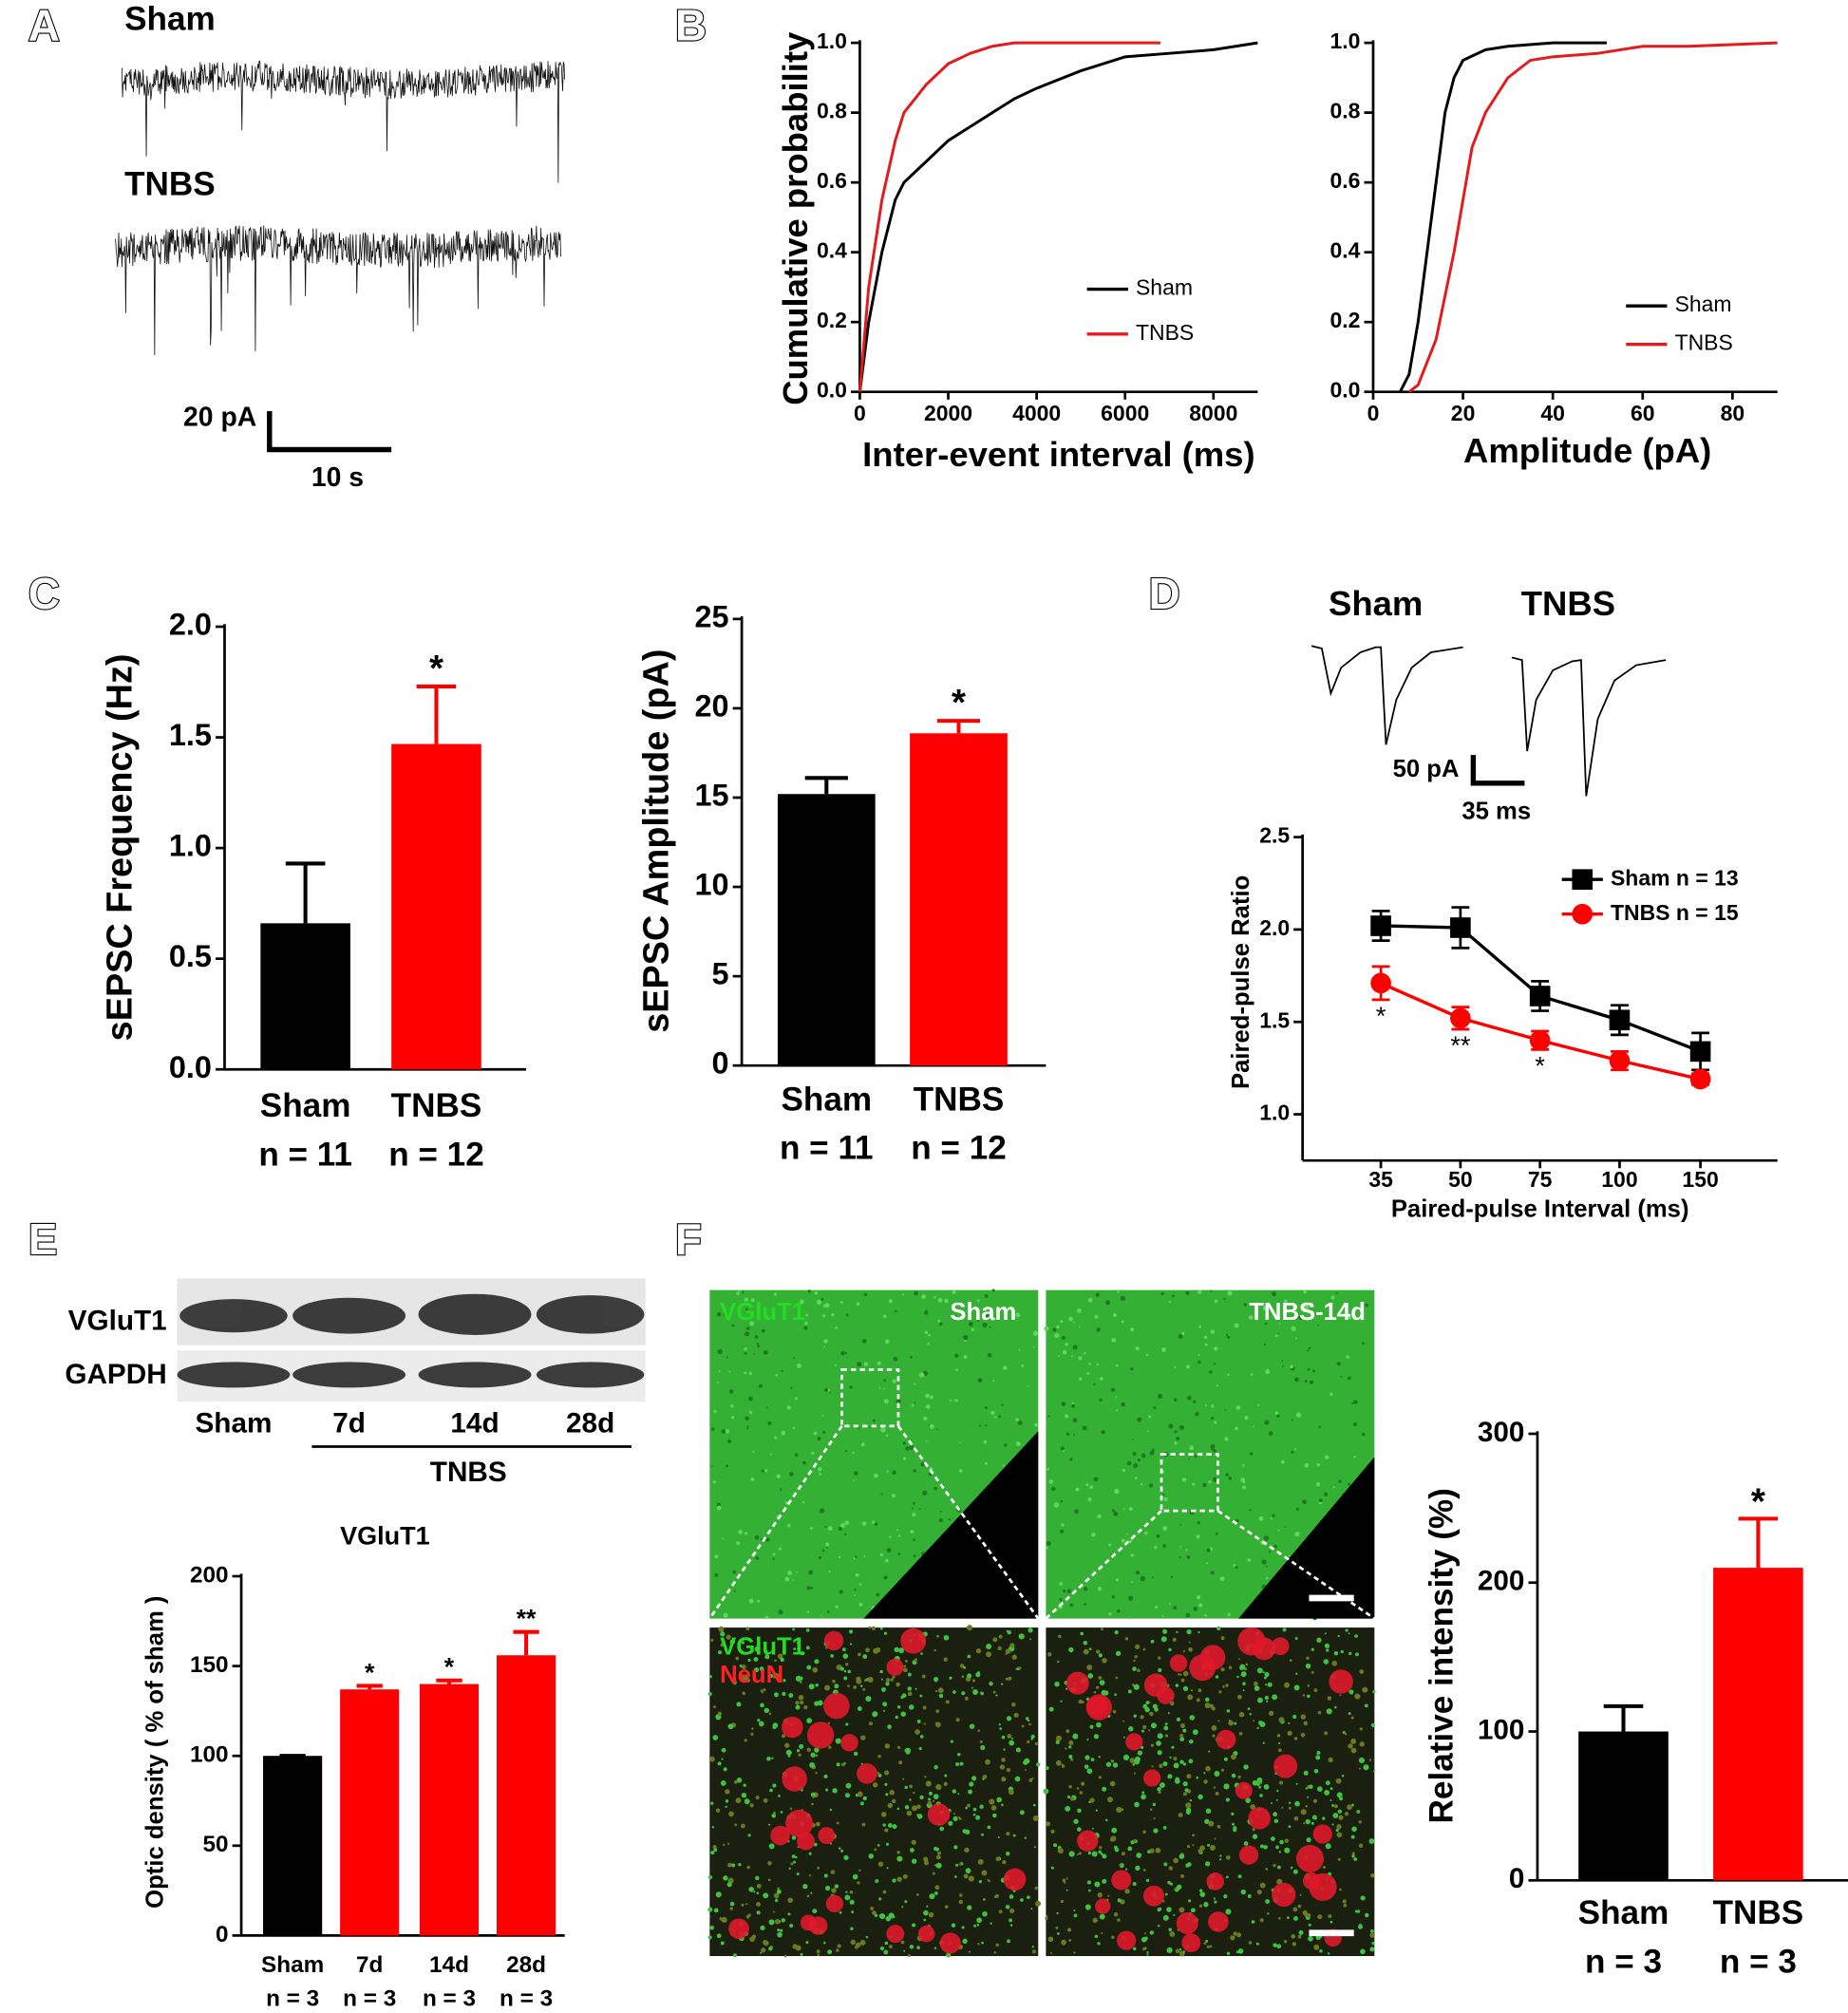 The width and height of the screenshot is (1848, 2013). I want to click on significance: *, so click(1381, 1016).